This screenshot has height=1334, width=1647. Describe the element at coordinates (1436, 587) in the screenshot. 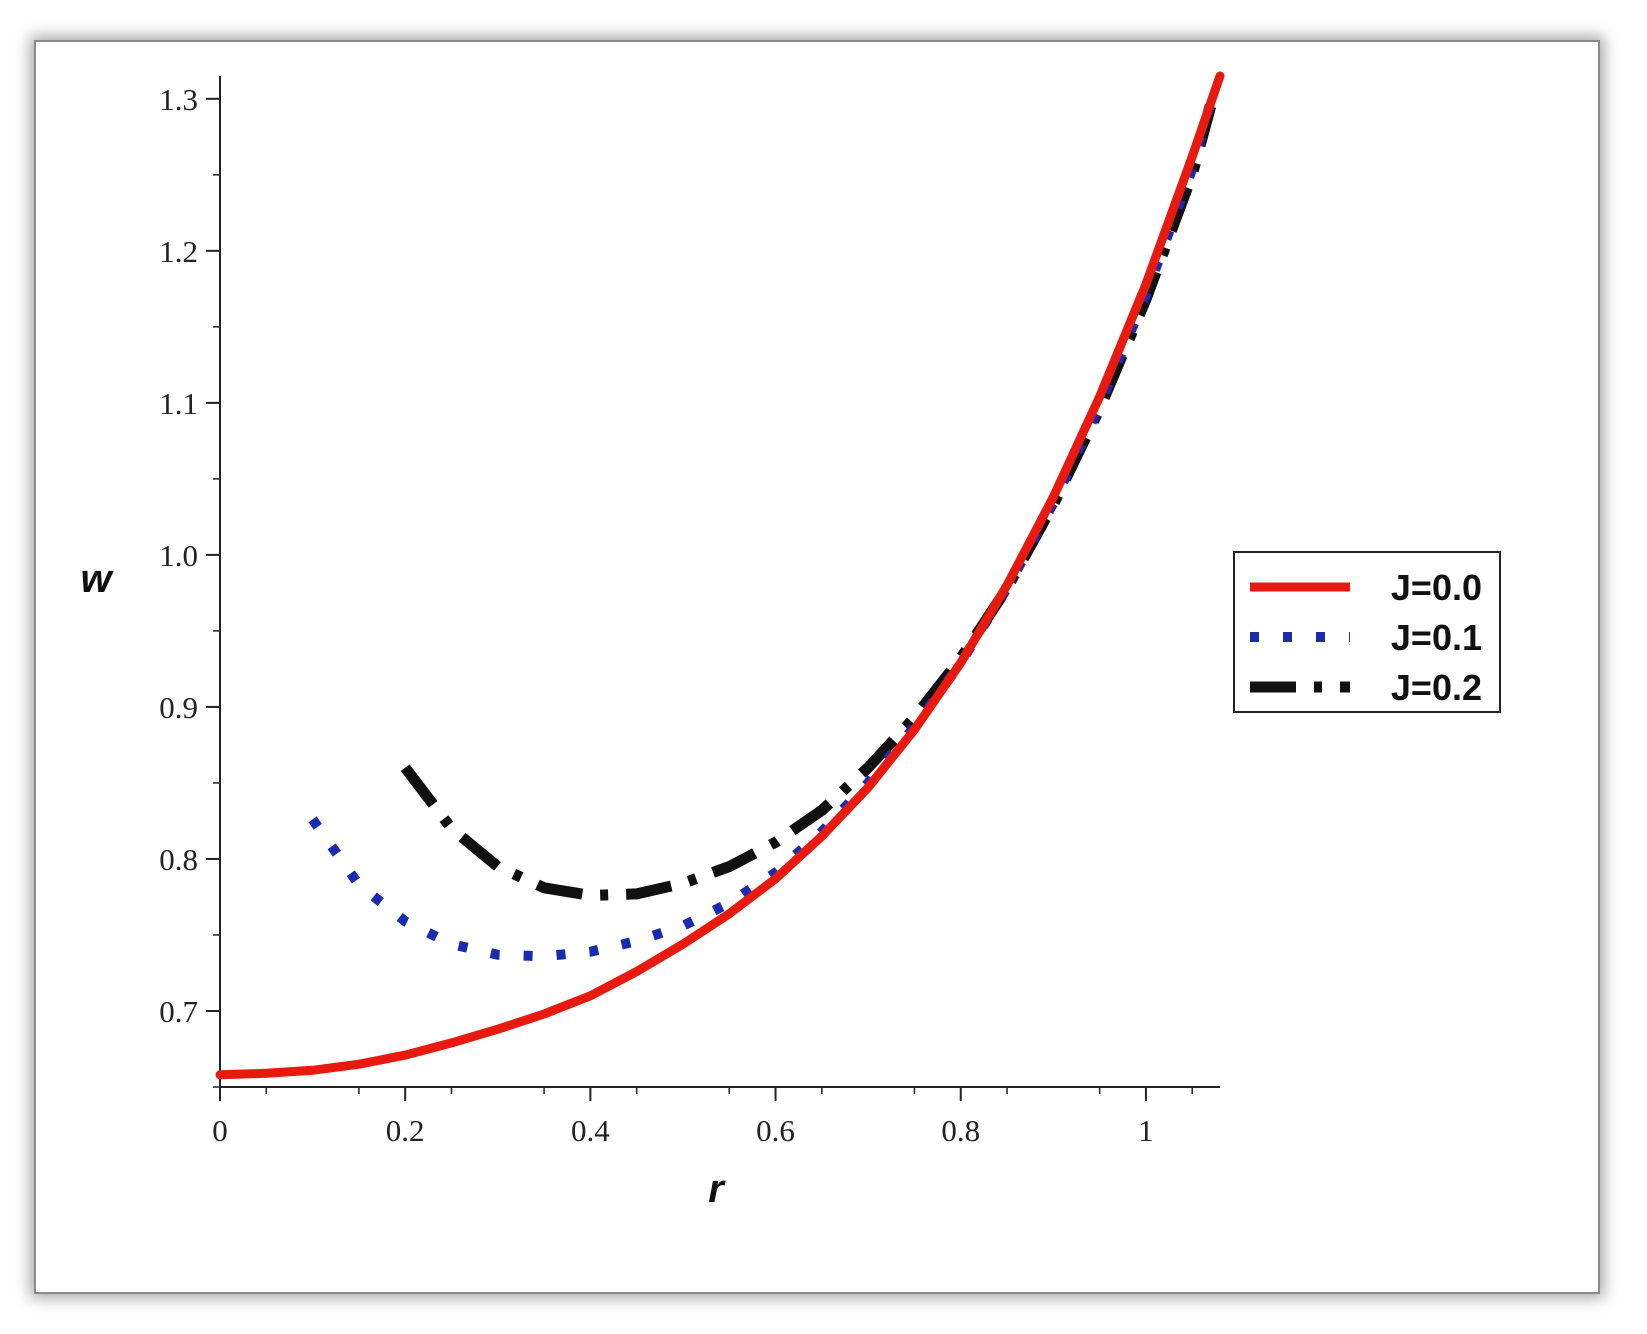

I see `legend-label: J=0.0` at that location.